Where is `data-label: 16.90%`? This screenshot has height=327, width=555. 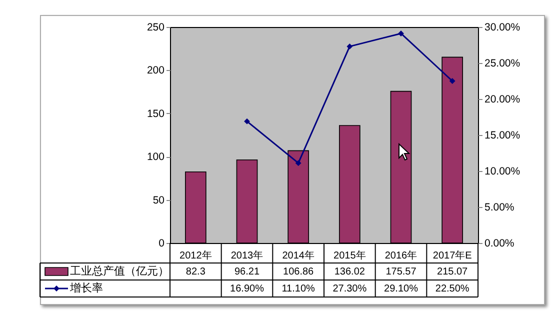 data-label: 16.90% is located at coordinates (247, 289).